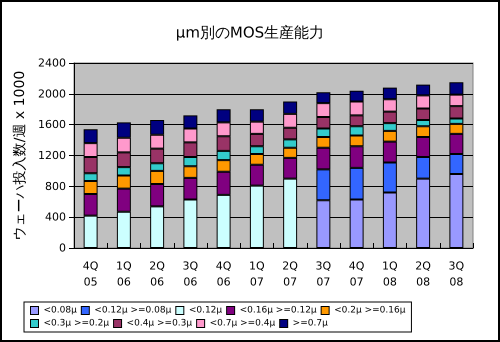 This screenshot has height=342, width=500. Describe the element at coordinates (190, 274) in the screenshot. I see `x-tick-label: 3Q 06` at that location.